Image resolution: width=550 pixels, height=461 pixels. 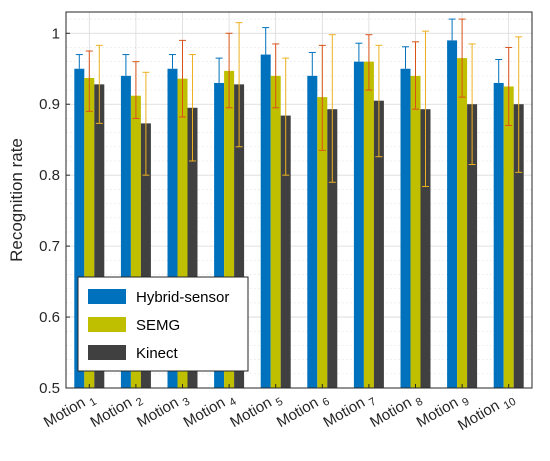 What do you see at coordinates (157, 353) in the screenshot?
I see `legend-entry-label: Kinect` at bounding box center [157, 353].